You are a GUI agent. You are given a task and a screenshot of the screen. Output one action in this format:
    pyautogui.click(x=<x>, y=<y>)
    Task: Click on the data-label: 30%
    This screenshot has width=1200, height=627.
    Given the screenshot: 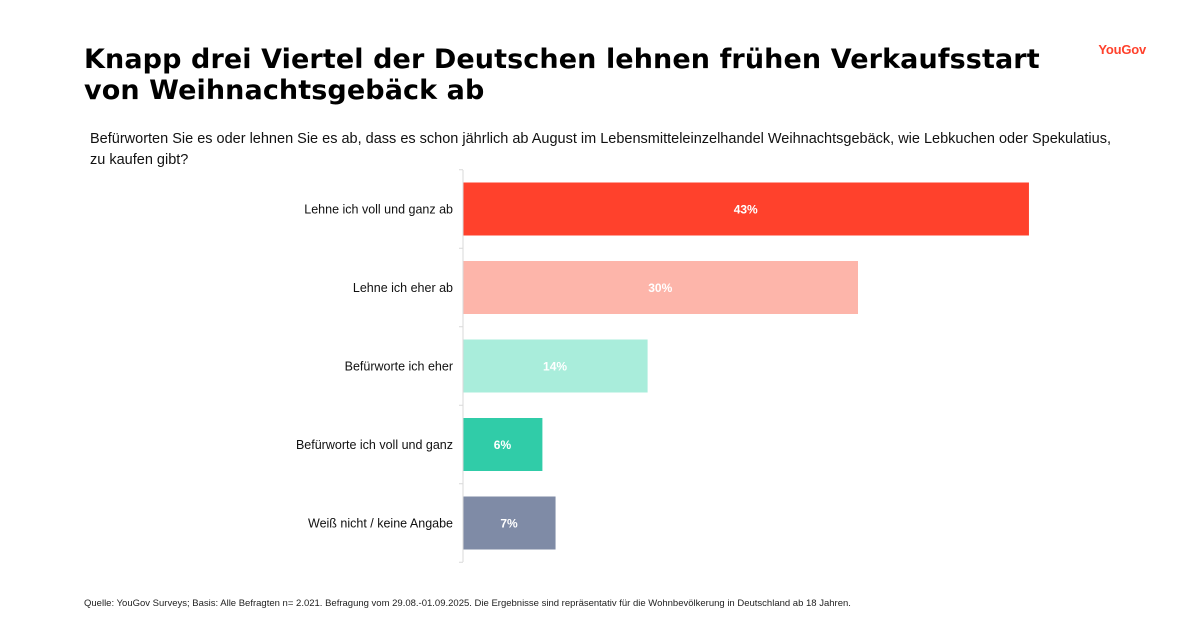 What is the action you would take?
    pyautogui.click(x=660, y=288)
    